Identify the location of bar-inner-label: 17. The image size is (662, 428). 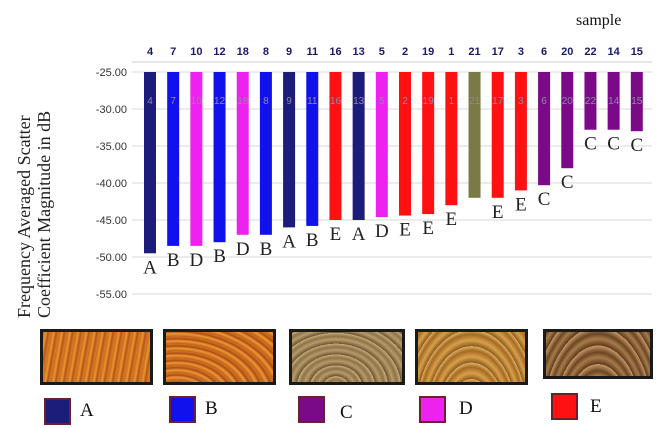
(498, 101).